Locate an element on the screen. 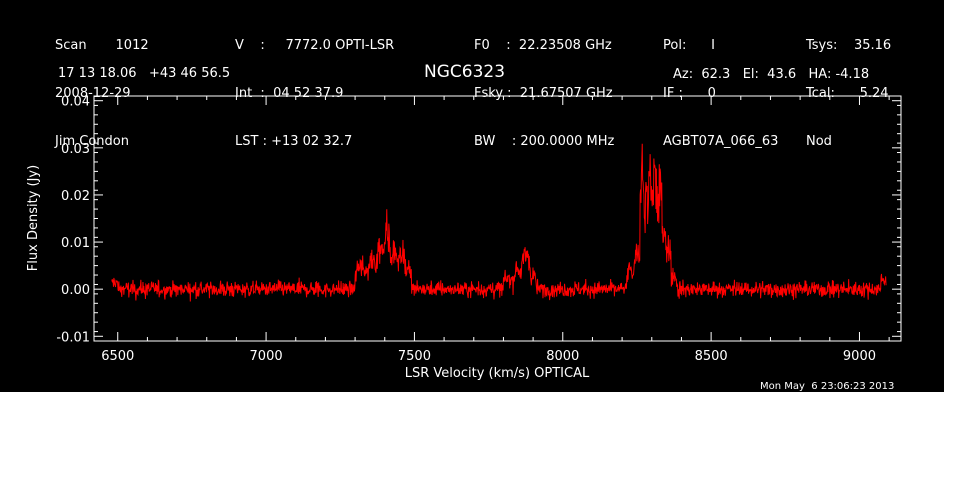 The image size is (962, 490). x-tick-label: 6500 is located at coordinates (117, 356).